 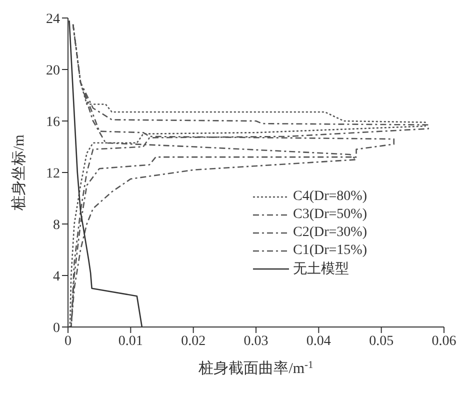 What do you see at coordinates (68, 341) in the screenshot?
I see `x-tick-label: 0` at bounding box center [68, 341].